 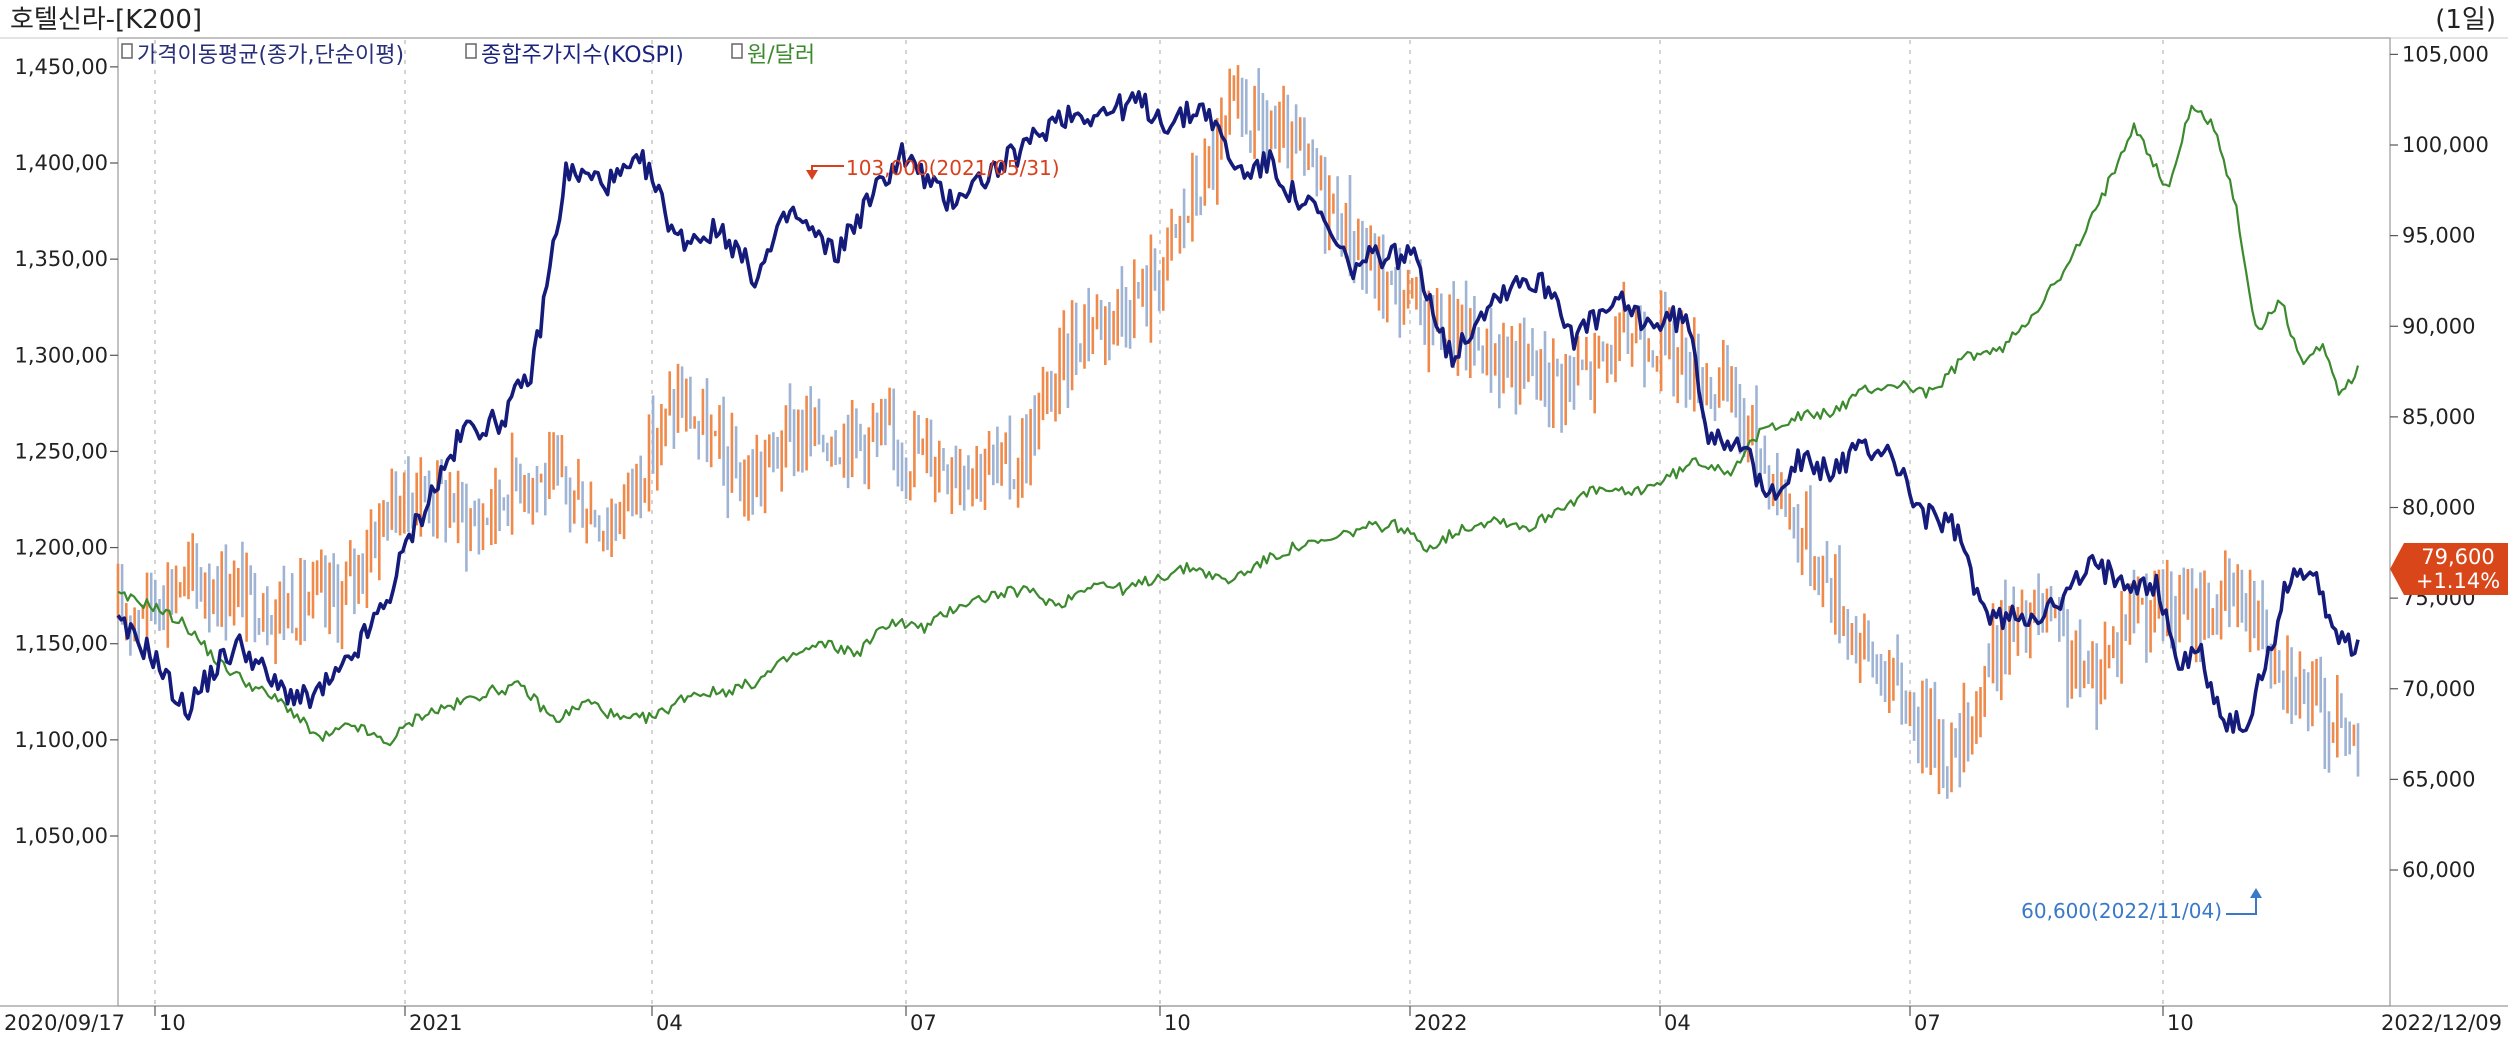 I want to click on right-tick-label: 70,000, so click(x=2438, y=689).